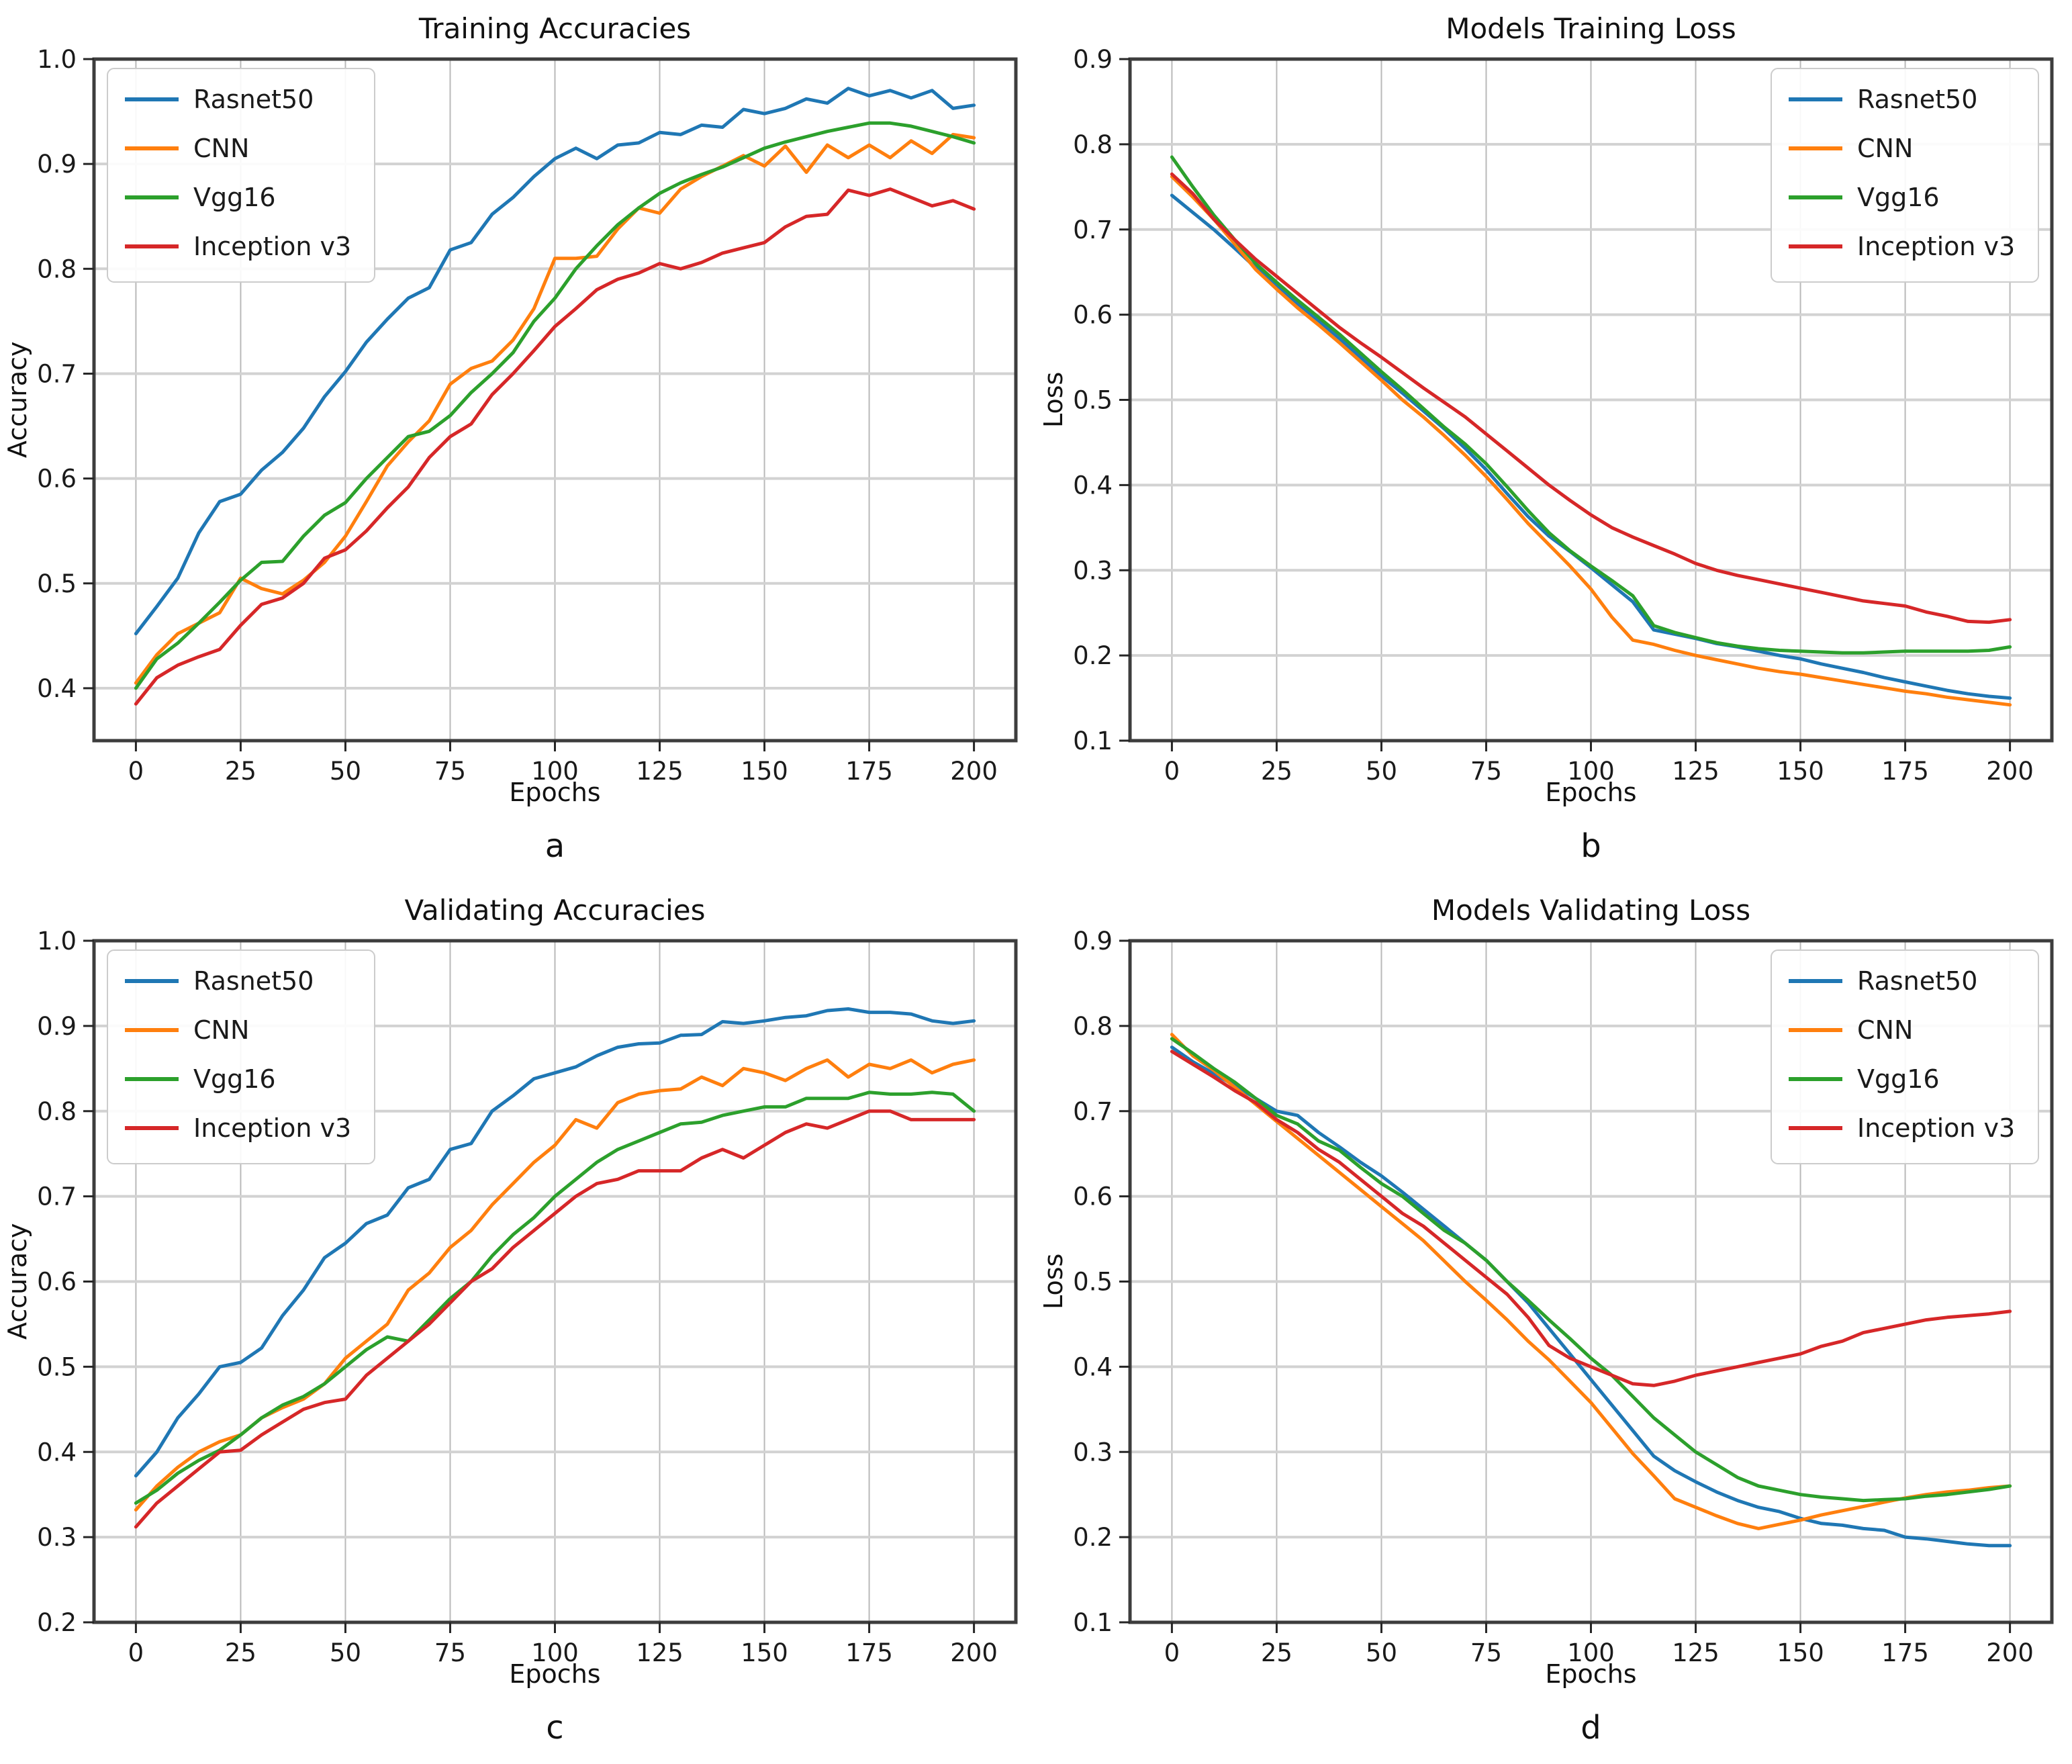 This screenshot has height=1764, width=2072. What do you see at coordinates (1093, 1622) in the screenshot?
I see `y-tick-label: 0.1` at bounding box center [1093, 1622].